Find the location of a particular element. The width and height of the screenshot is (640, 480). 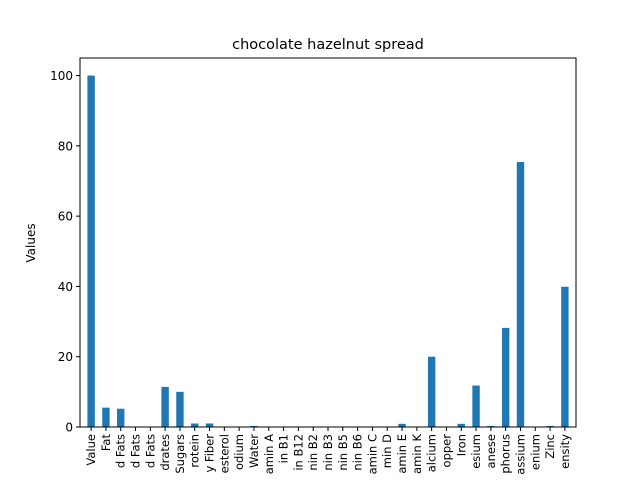

y-tick-label: 0 is located at coordinates (69, 428).